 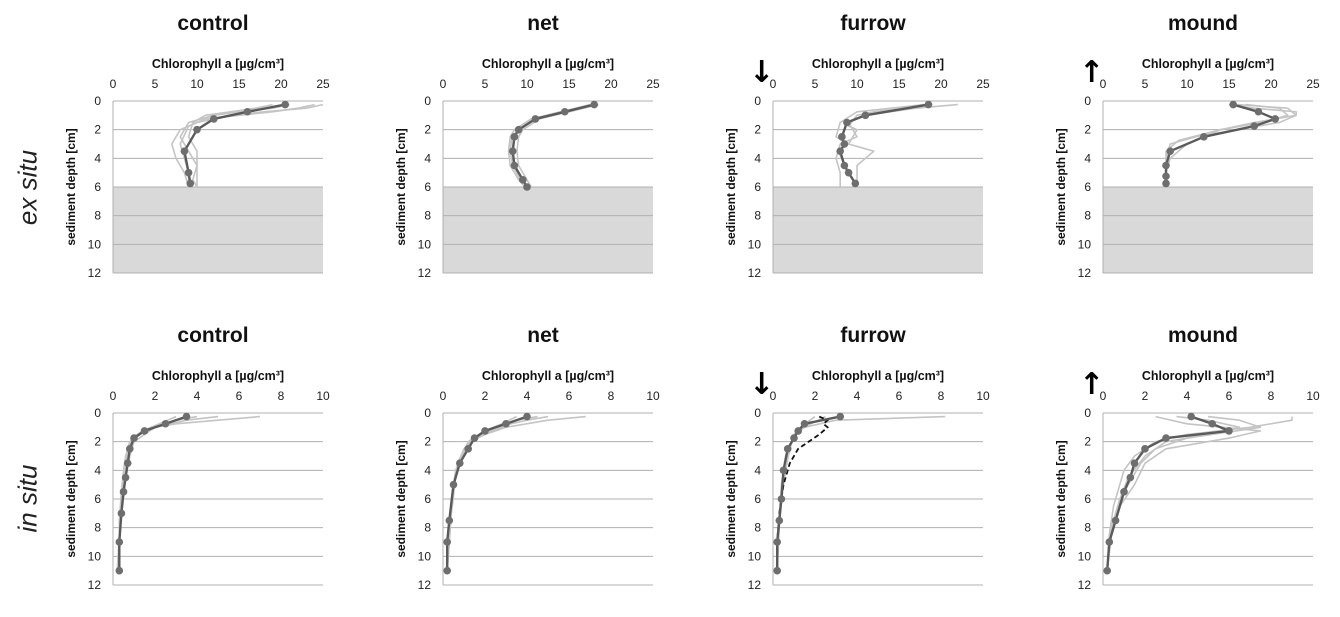 What do you see at coordinates (425, 585) in the screenshot?
I see `y-tick-label: 12` at bounding box center [425, 585].